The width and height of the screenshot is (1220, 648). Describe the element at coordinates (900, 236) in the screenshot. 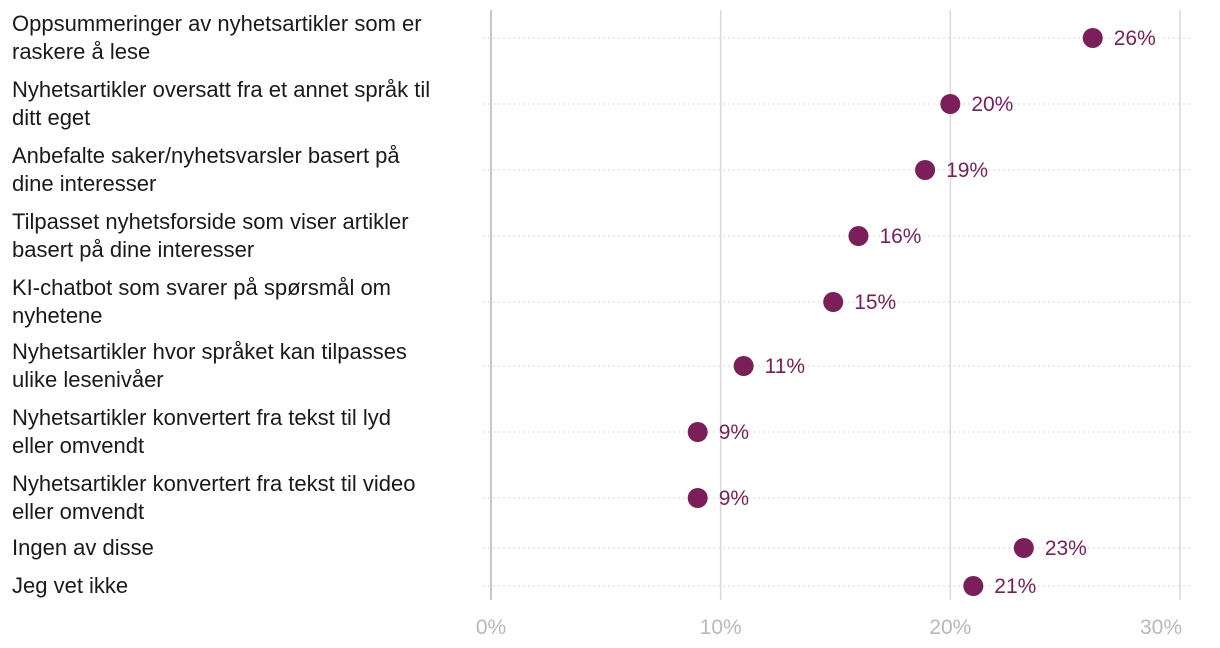

I see `value-label: 16%` at that location.